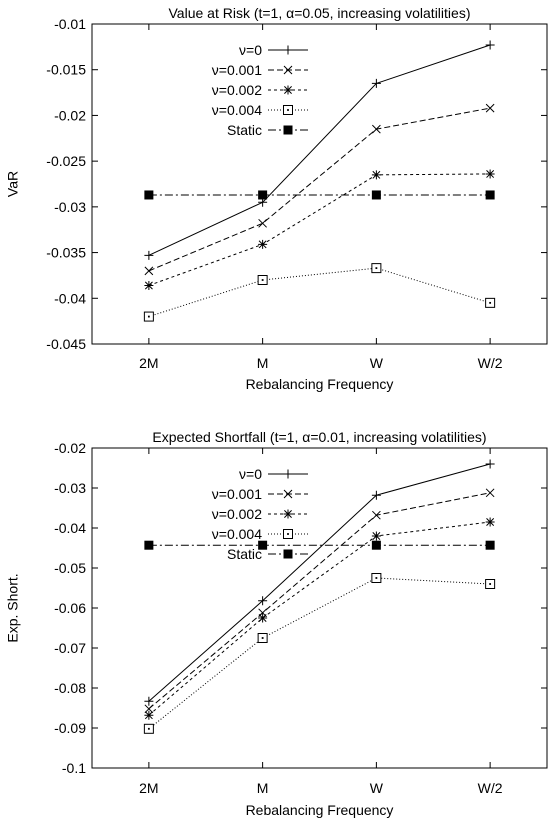 This screenshot has width=559, height=821. Describe the element at coordinates (70, 648) in the screenshot. I see `y-tick-label: -0.07` at that location.